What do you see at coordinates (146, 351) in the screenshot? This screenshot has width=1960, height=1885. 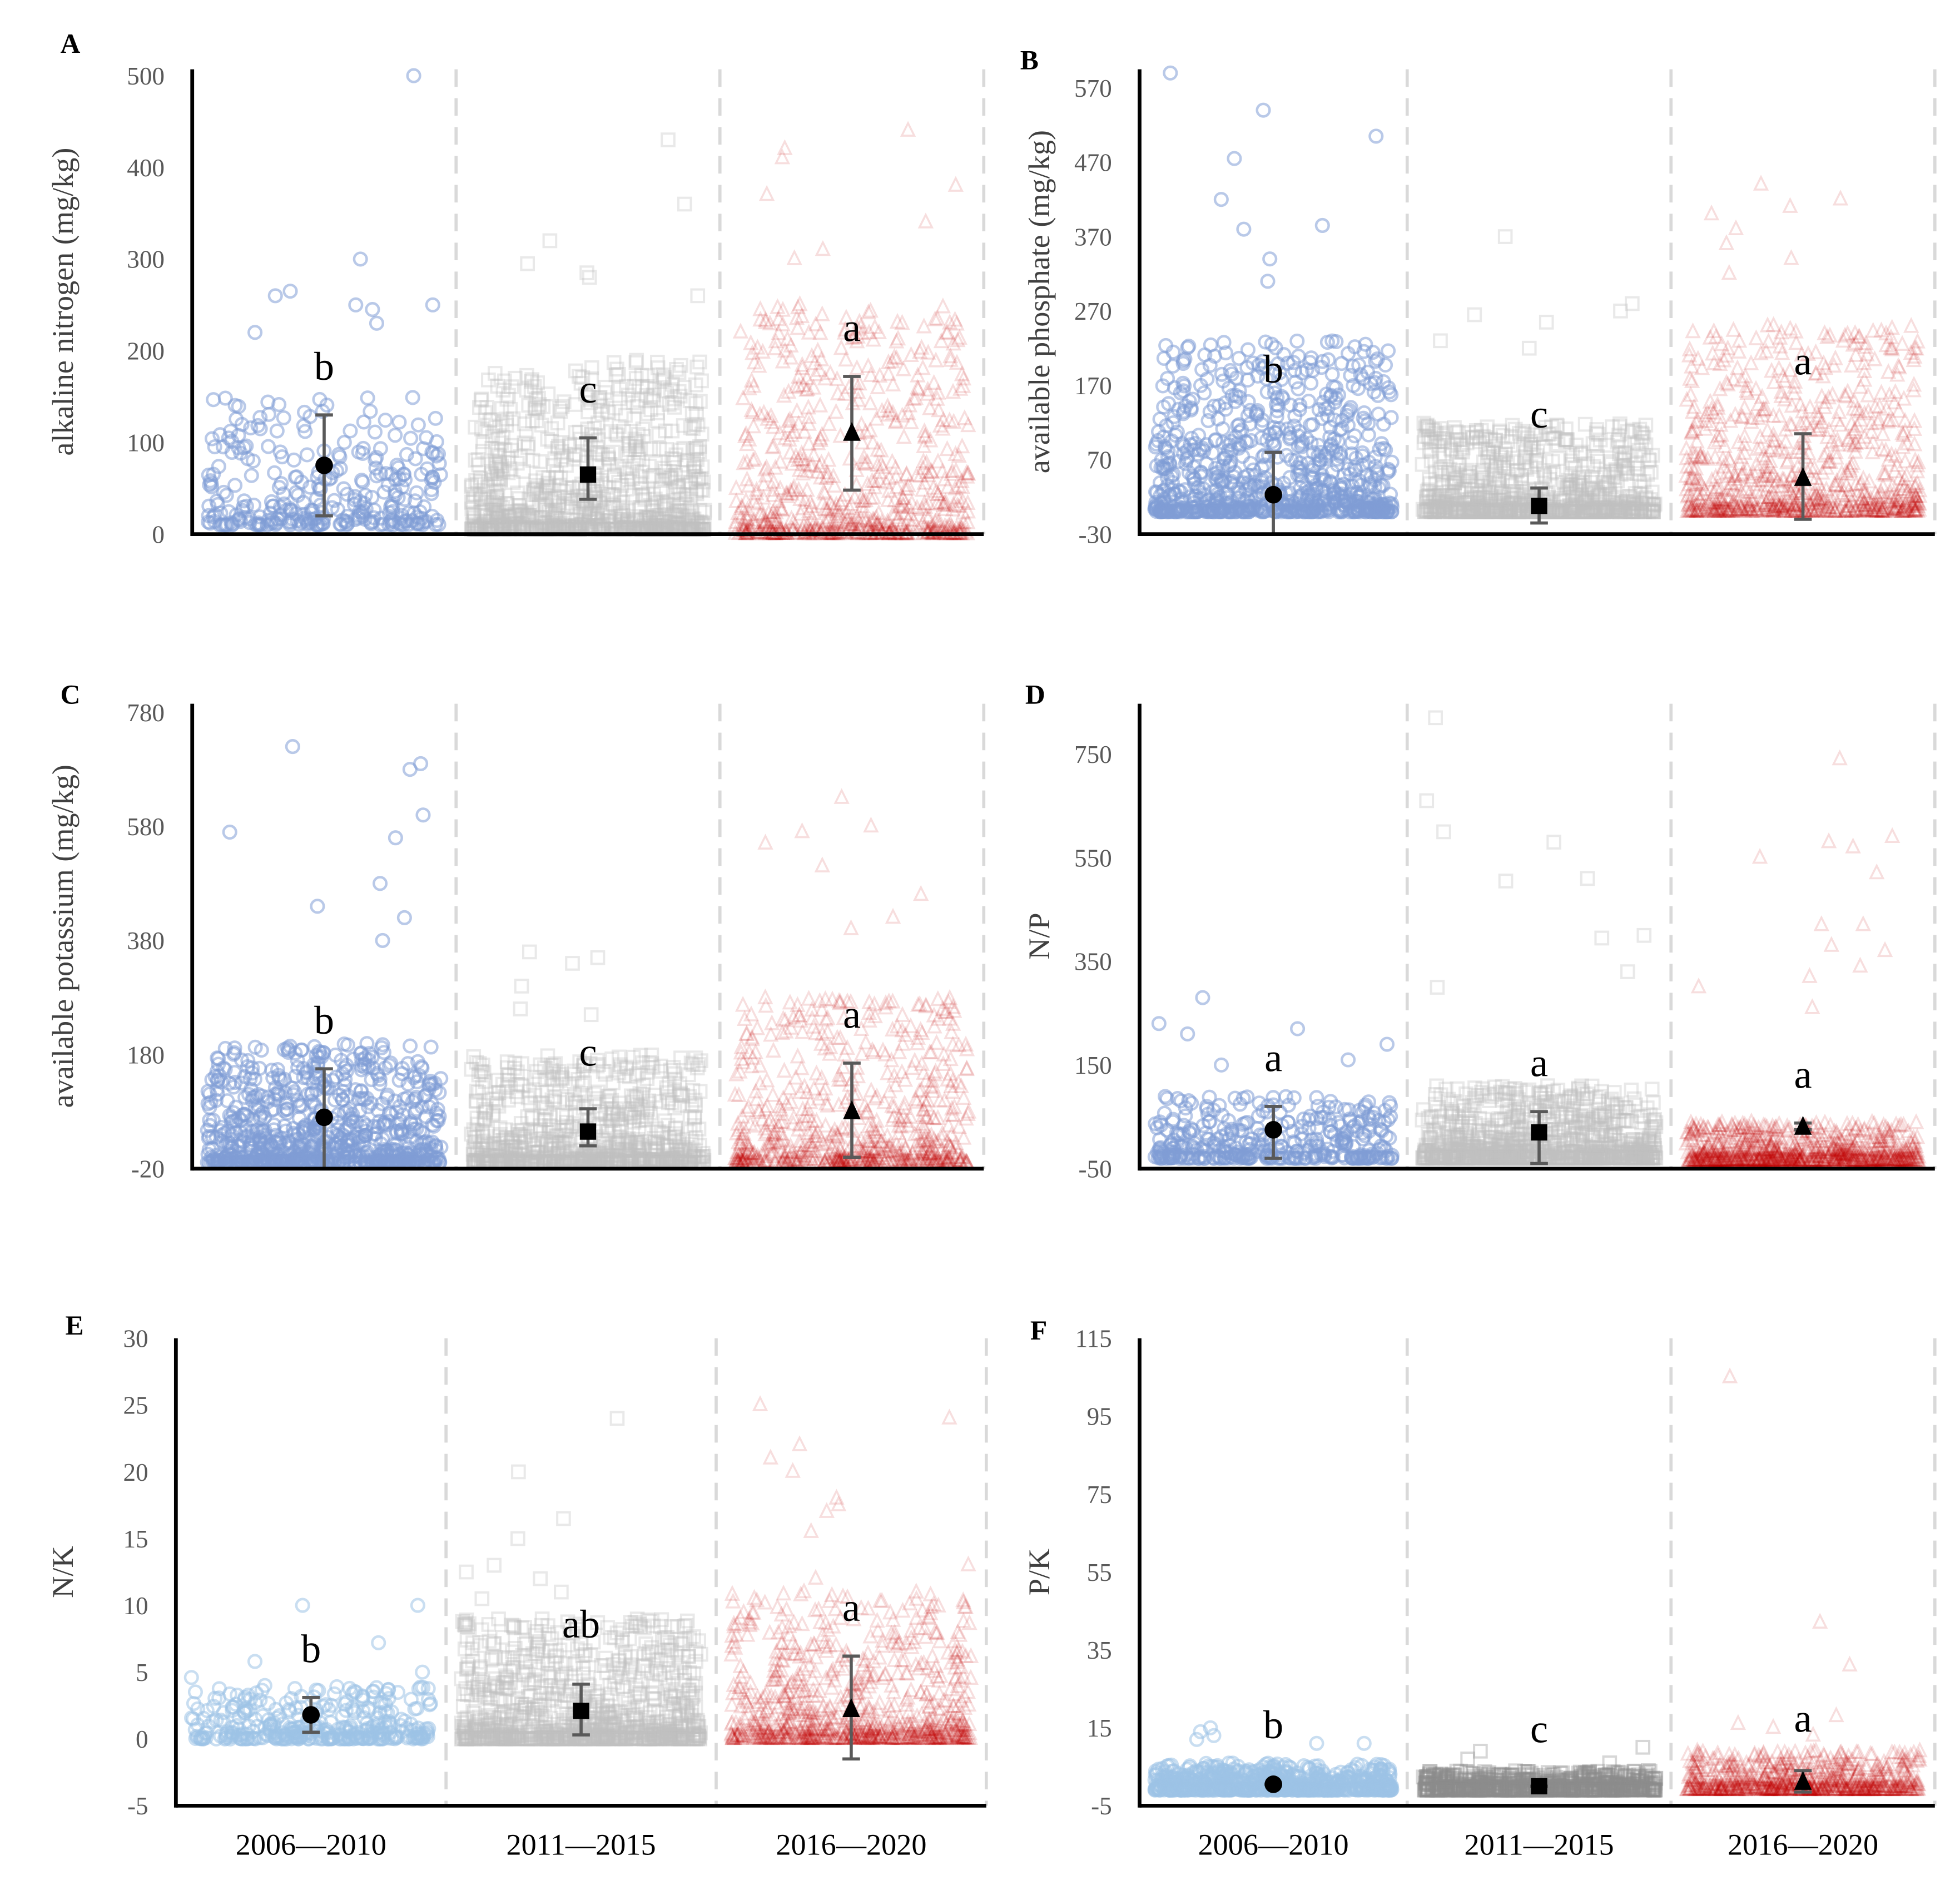 I see `y-tick-label: 200` at bounding box center [146, 351].